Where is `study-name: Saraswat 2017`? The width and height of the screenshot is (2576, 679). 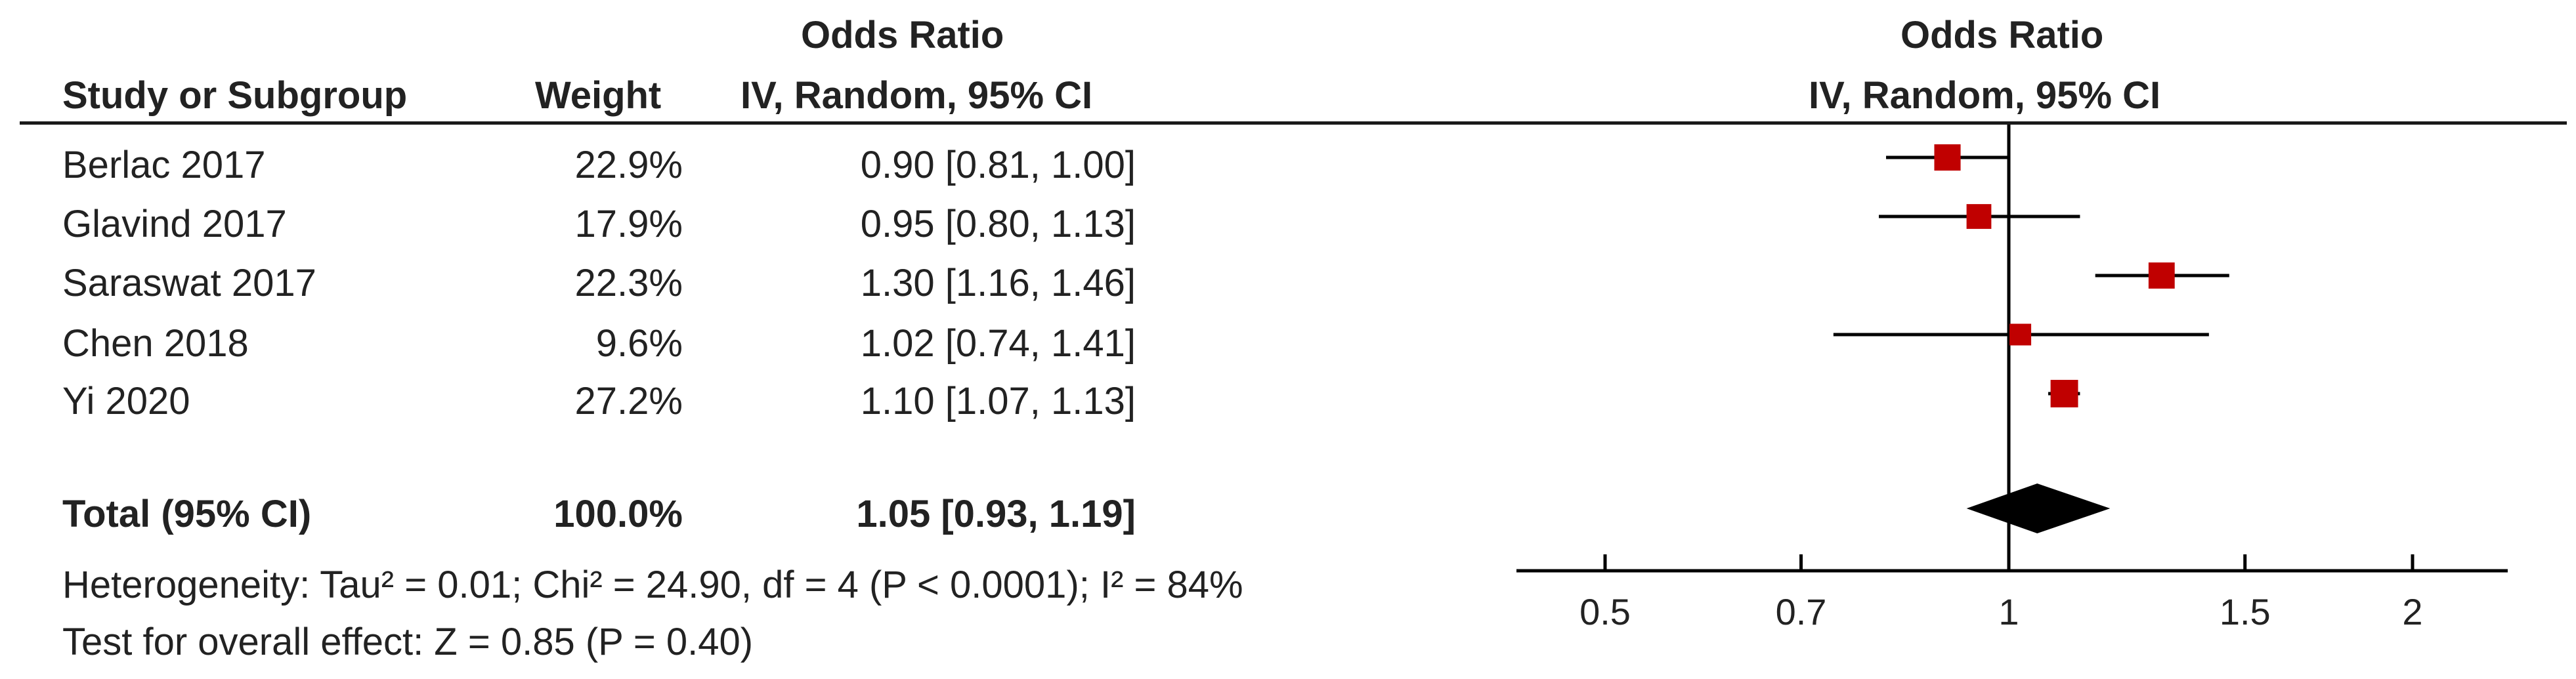 study-name: Saraswat 2017 is located at coordinates (189, 283).